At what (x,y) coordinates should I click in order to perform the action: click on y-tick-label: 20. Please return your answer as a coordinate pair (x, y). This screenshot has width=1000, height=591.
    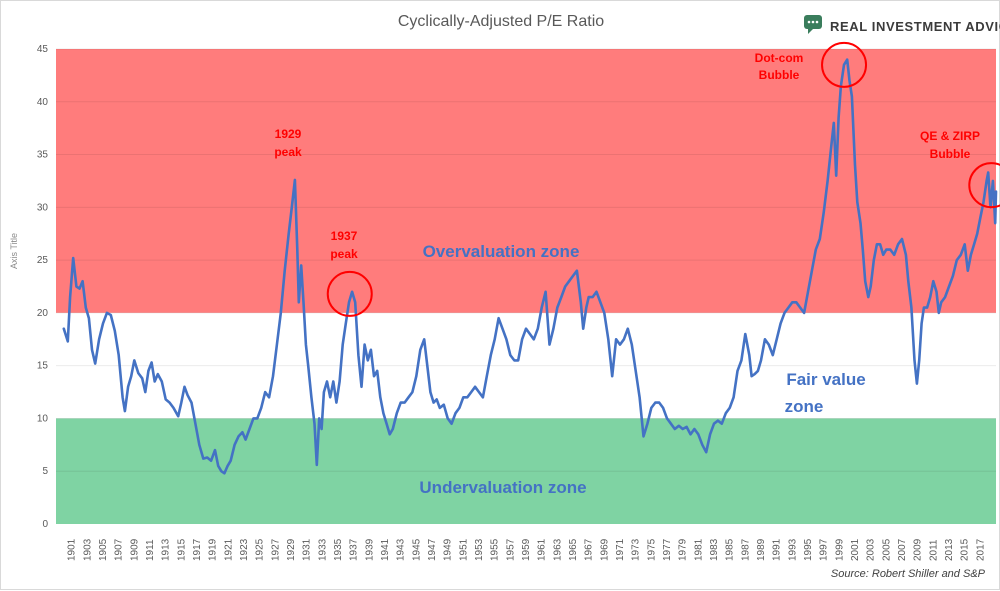
    Looking at the image, I should click on (43, 313).